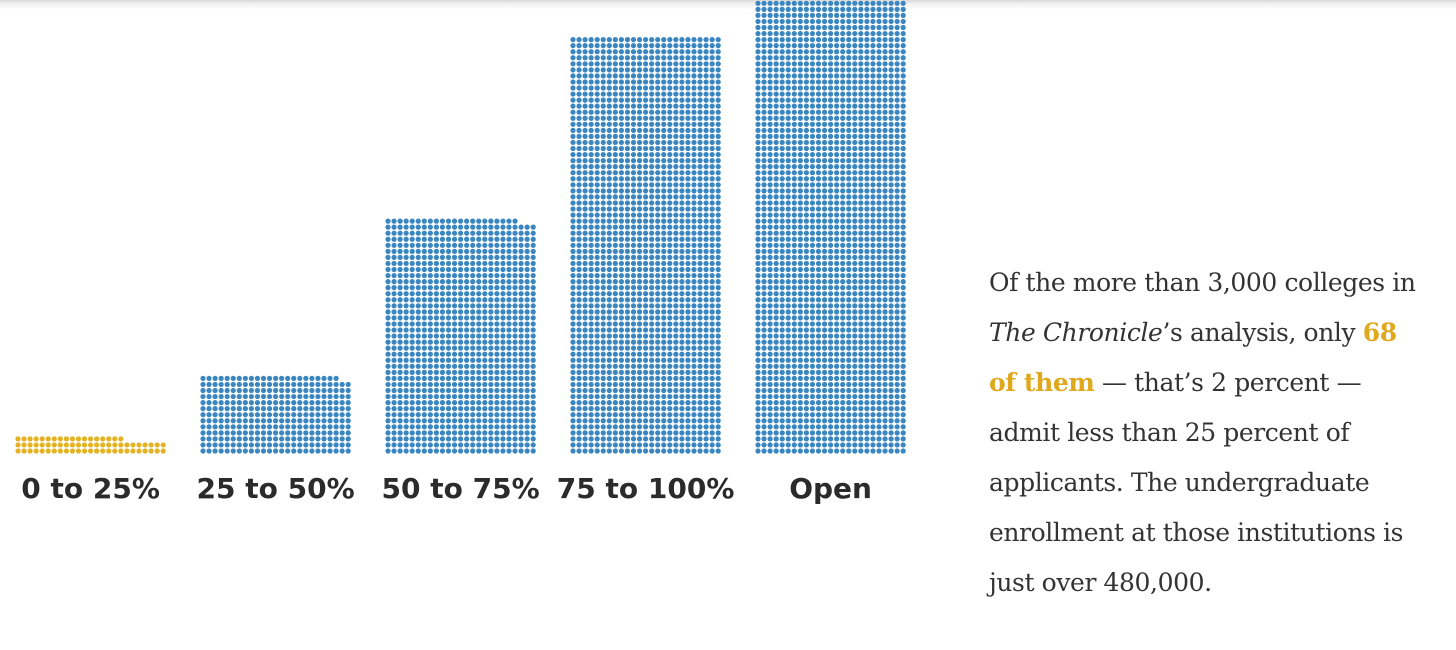  What do you see at coordinates (728, 5) in the screenshot?
I see `top-edge-shadow` at bounding box center [728, 5].